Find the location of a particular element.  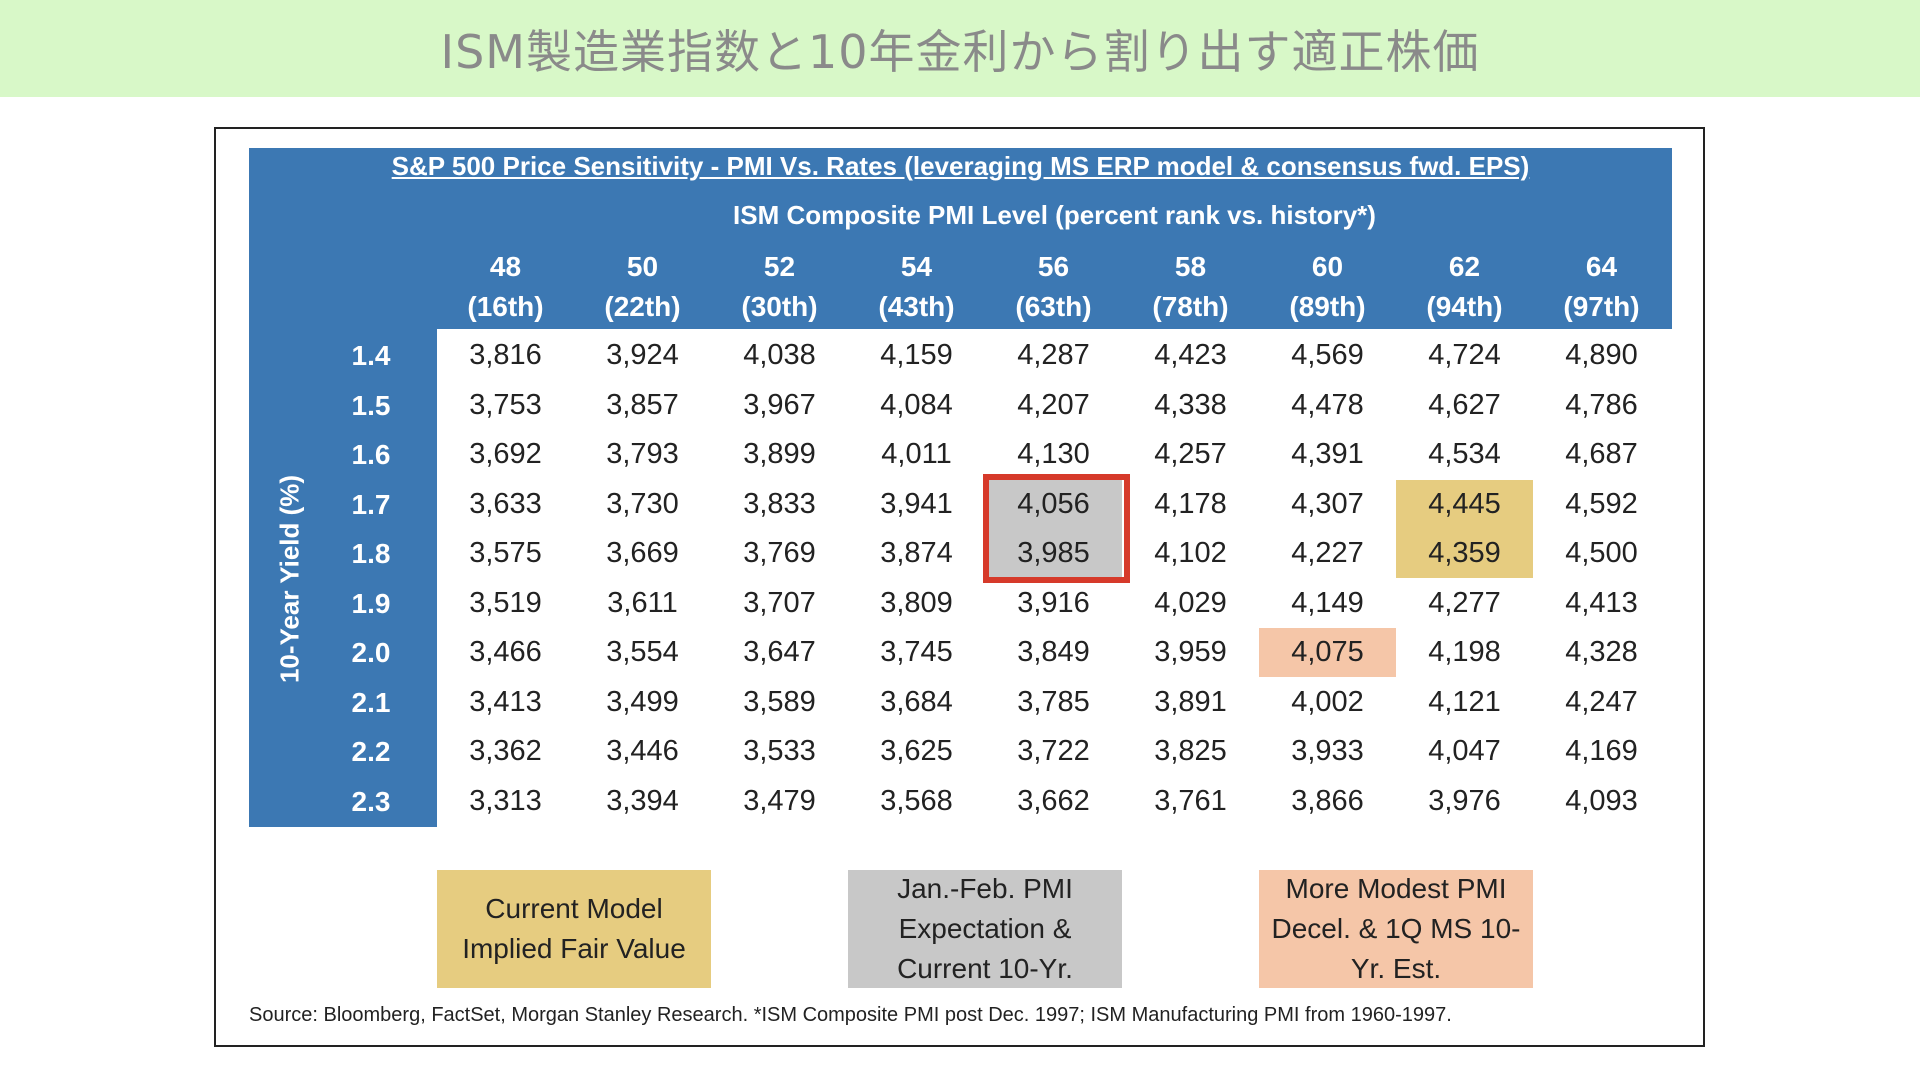

table-cell: 4,592 is located at coordinates (1601, 503).